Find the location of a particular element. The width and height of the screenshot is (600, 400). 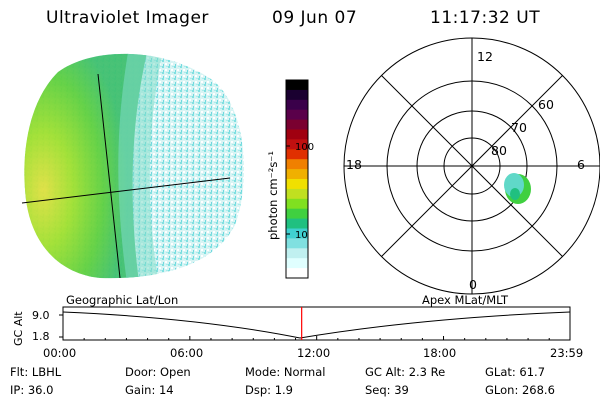

y-tick-9: 9.0 is located at coordinates (41, 315).